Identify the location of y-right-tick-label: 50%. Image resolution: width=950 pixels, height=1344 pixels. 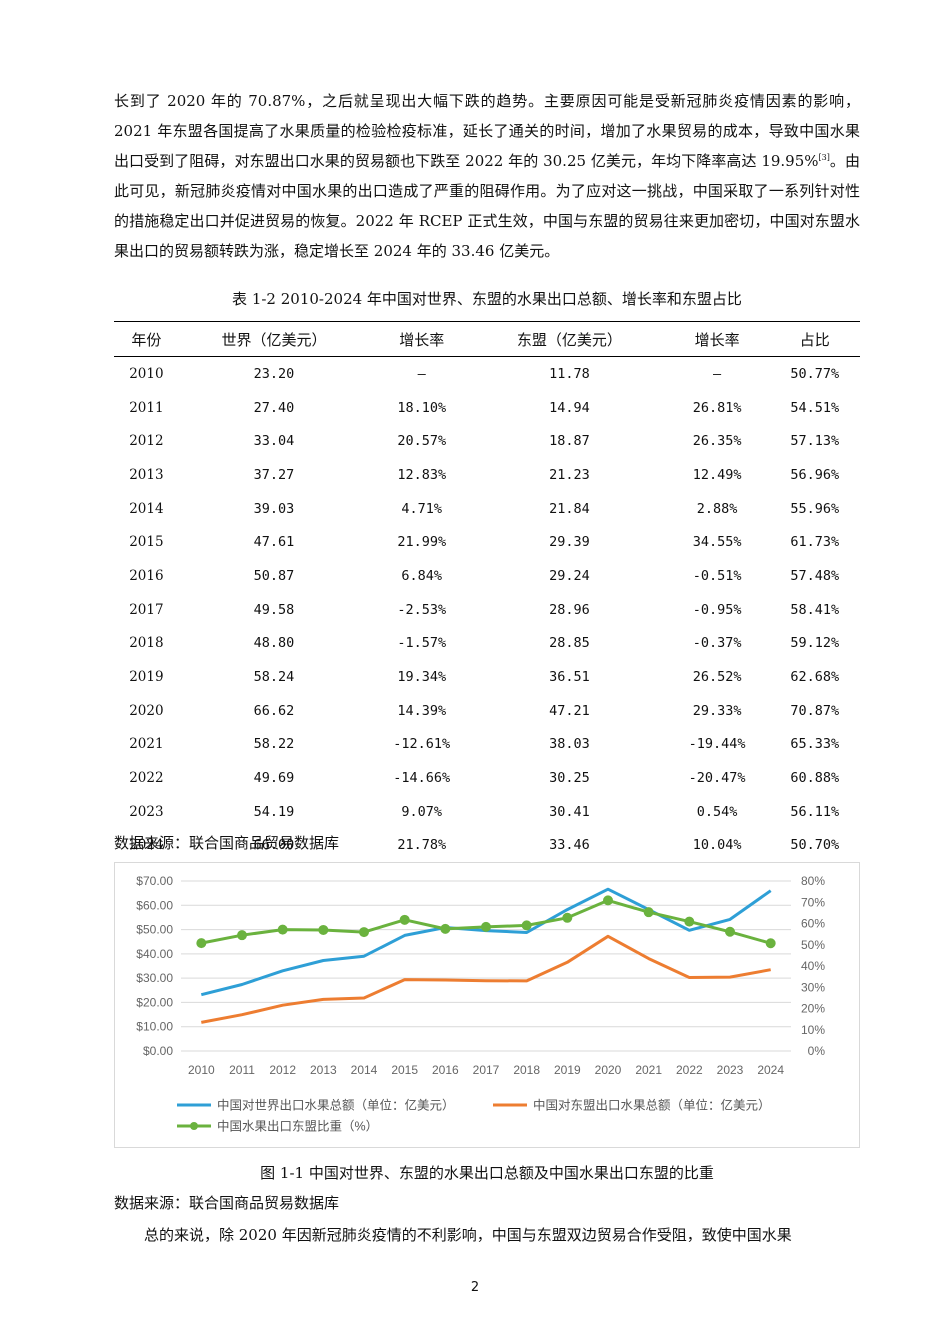
(813, 945).